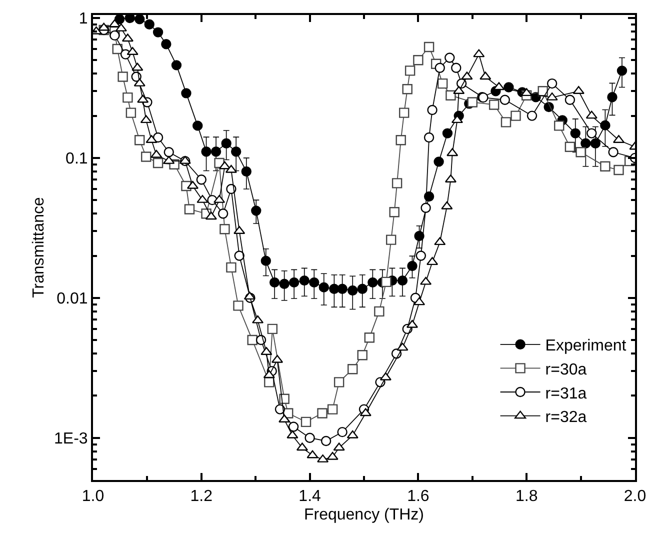 This screenshot has height=541, width=662. Describe the element at coordinates (566, 393) in the screenshot. I see `legend-label: r=31a` at that location.